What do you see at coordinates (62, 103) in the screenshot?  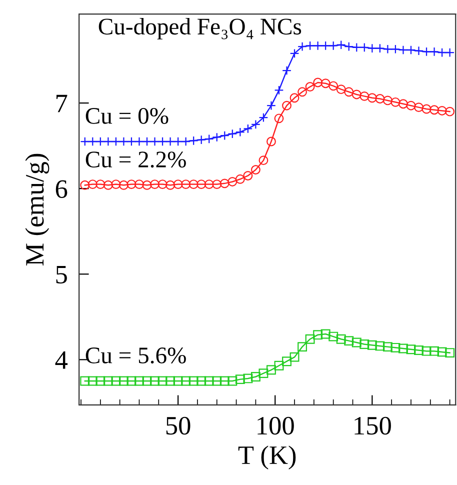 I see `y-tick-label: 7` at bounding box center [62, 103].